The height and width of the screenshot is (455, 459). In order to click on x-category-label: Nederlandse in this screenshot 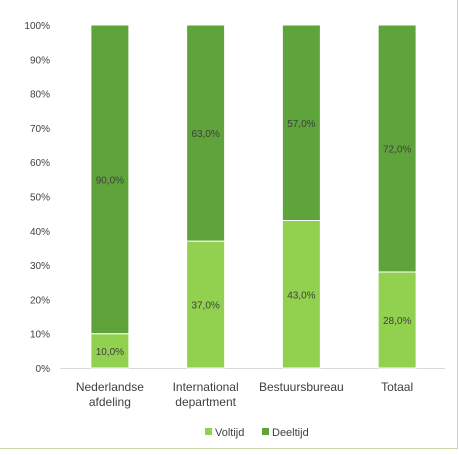, I will do `click(110, 387)`.